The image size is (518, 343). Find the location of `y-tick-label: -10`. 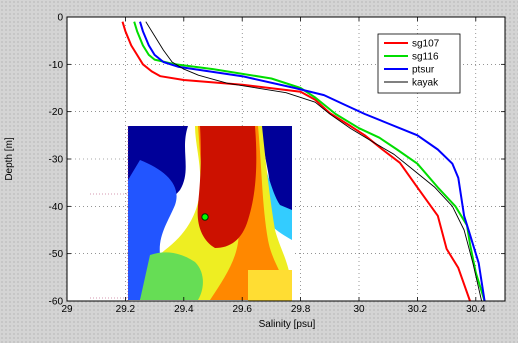

y-tick-label: -10 is located at coordinates (56, 65).